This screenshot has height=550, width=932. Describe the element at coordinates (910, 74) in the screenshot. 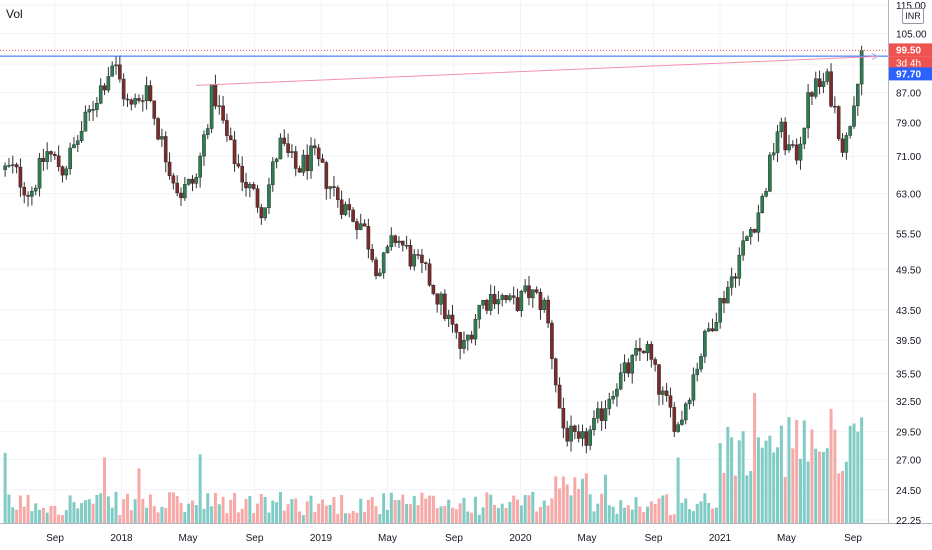

I see `level-price-badge` at that location.